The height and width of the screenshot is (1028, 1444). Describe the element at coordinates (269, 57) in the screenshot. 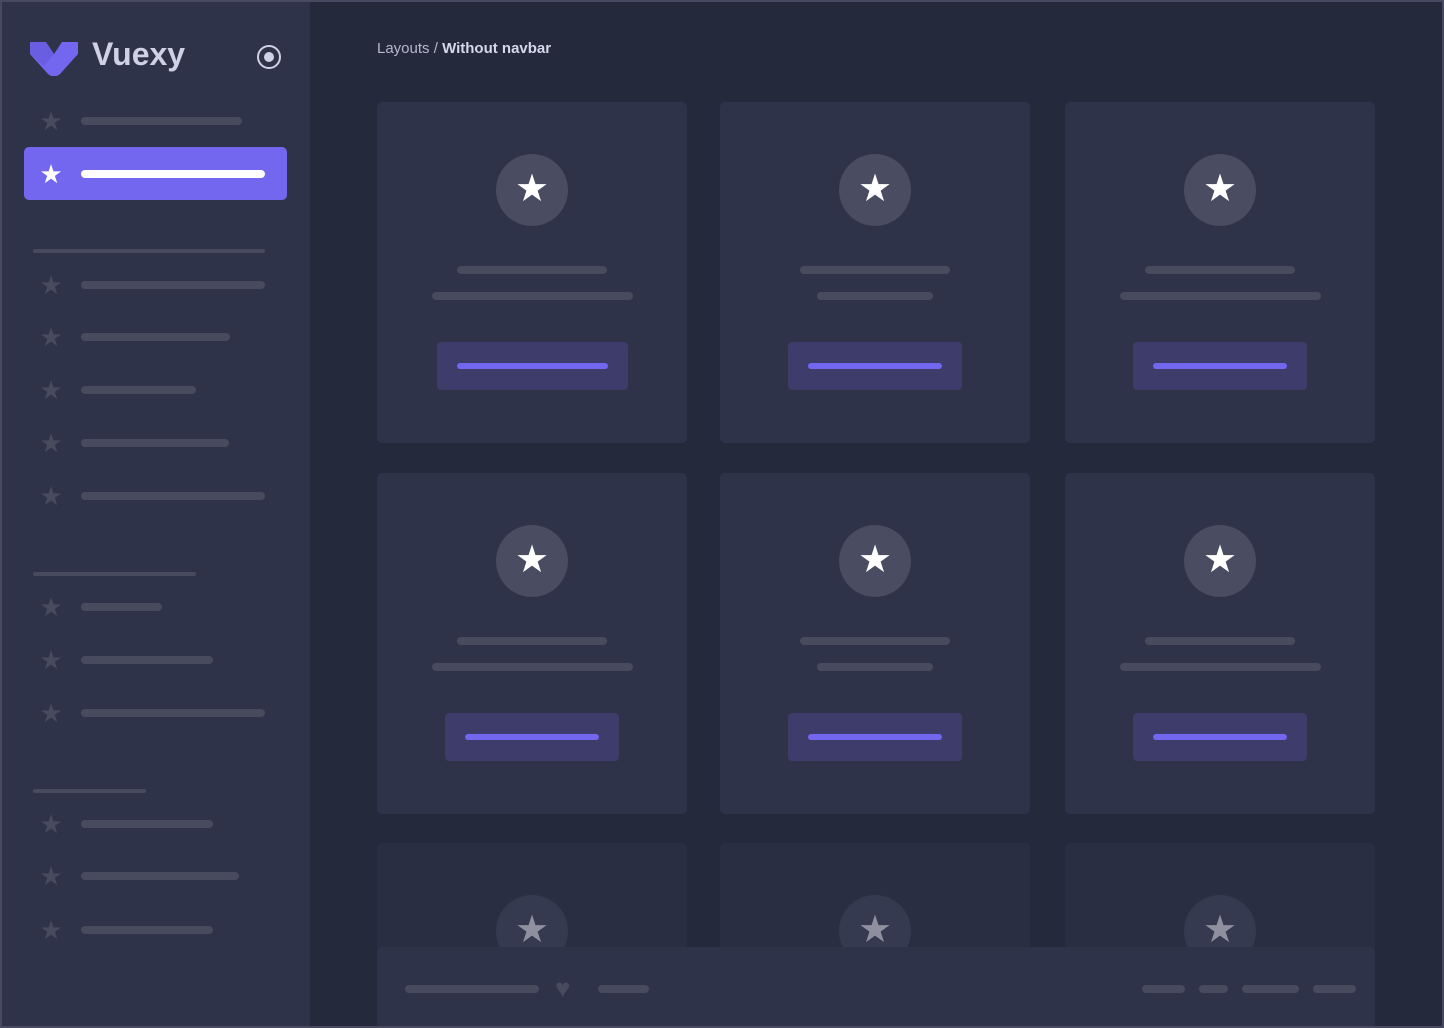

I see `radio-circle-icon` at that location.